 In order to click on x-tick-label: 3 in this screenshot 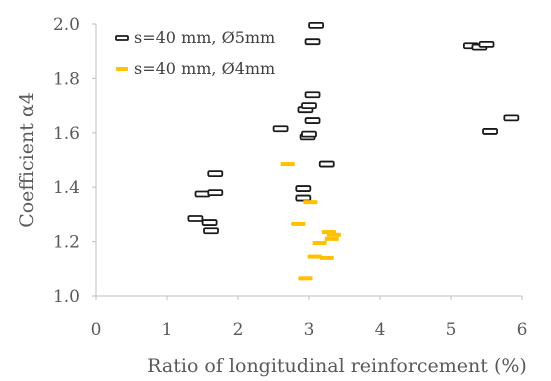, I will do `click(309, 330)`.